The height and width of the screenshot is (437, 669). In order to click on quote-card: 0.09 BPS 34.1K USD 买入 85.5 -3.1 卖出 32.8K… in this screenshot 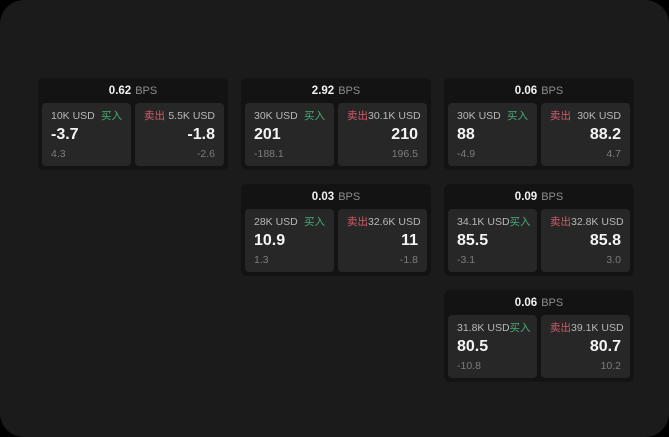, I will do `click(539, 230)`.